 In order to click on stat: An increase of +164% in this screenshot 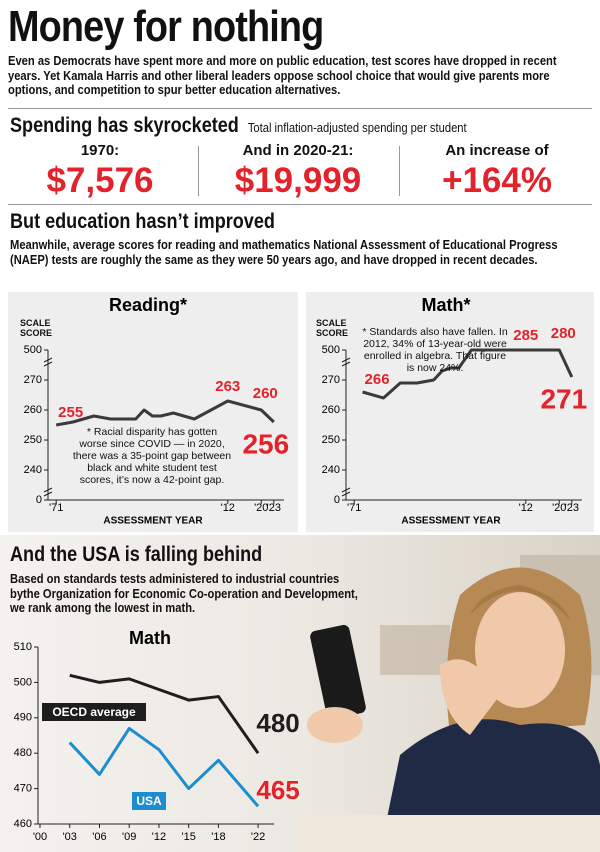, I will do `click(497, 171)`.